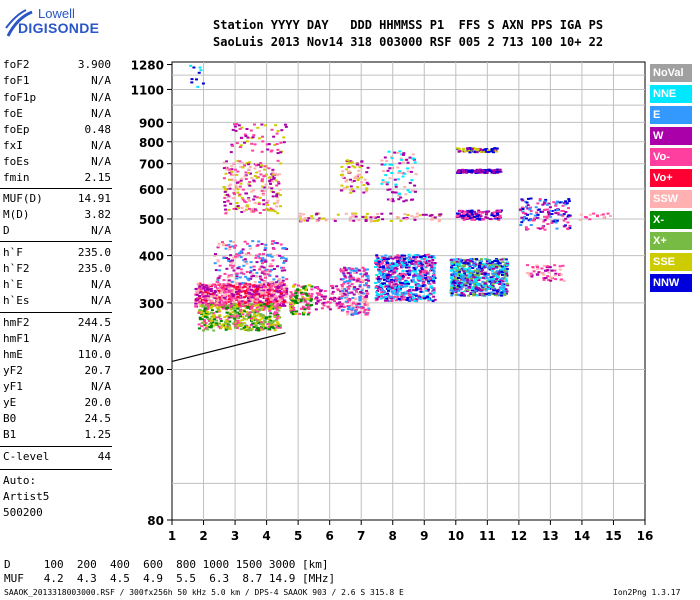 This screenshot has height=600, width=700. What do you see at coordinates (298, 536) in the screenshot?
I see `x-tick-label: 5` at bounding box center [298, 536].